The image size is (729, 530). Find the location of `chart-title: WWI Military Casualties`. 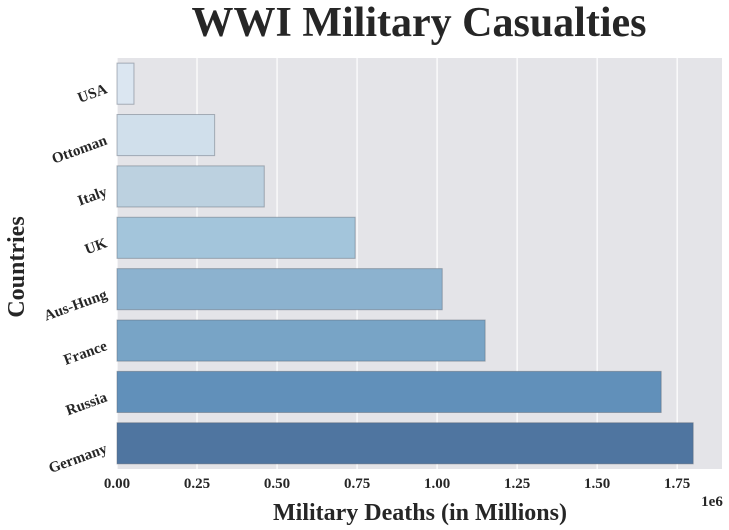

chart-title: WWI Military Casualties is located at coordinates (419, 23).